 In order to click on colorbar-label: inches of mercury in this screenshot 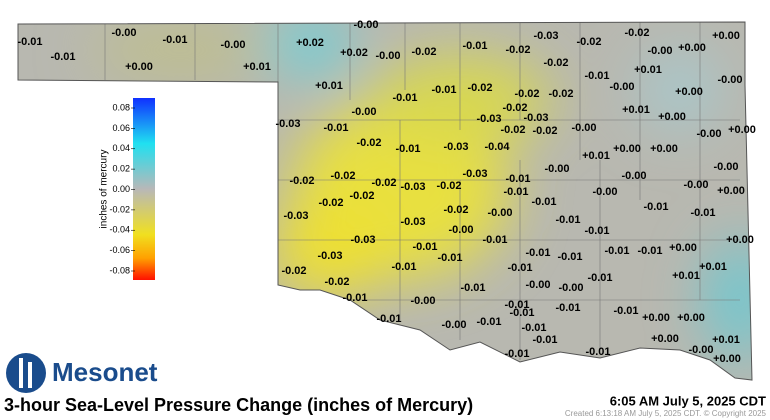, I will do `click(104, 189)`.